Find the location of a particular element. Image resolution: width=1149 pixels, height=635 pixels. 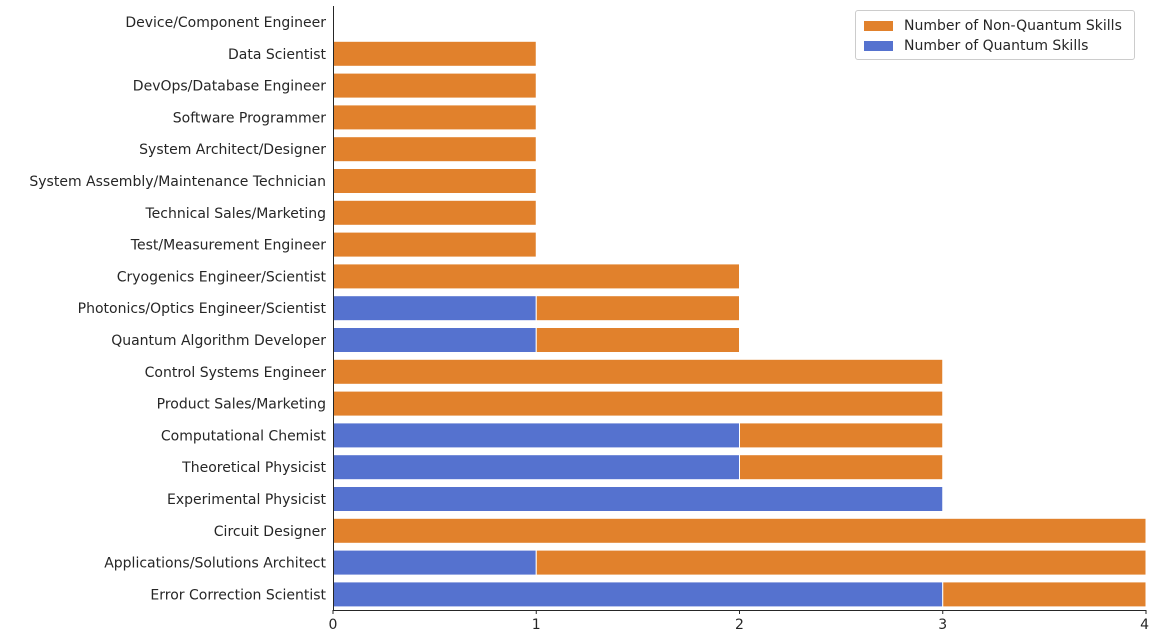

y-label-devops-database-engineer: DevOps/Database Engineer is located at coordinates (229, 87).